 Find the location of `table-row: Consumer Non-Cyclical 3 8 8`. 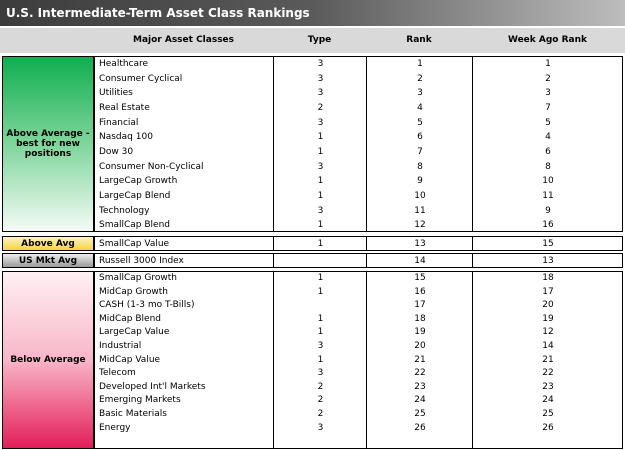

table-row: Consumer Non-Cyclical 3 8 8 is located at coordinates (358, 167).